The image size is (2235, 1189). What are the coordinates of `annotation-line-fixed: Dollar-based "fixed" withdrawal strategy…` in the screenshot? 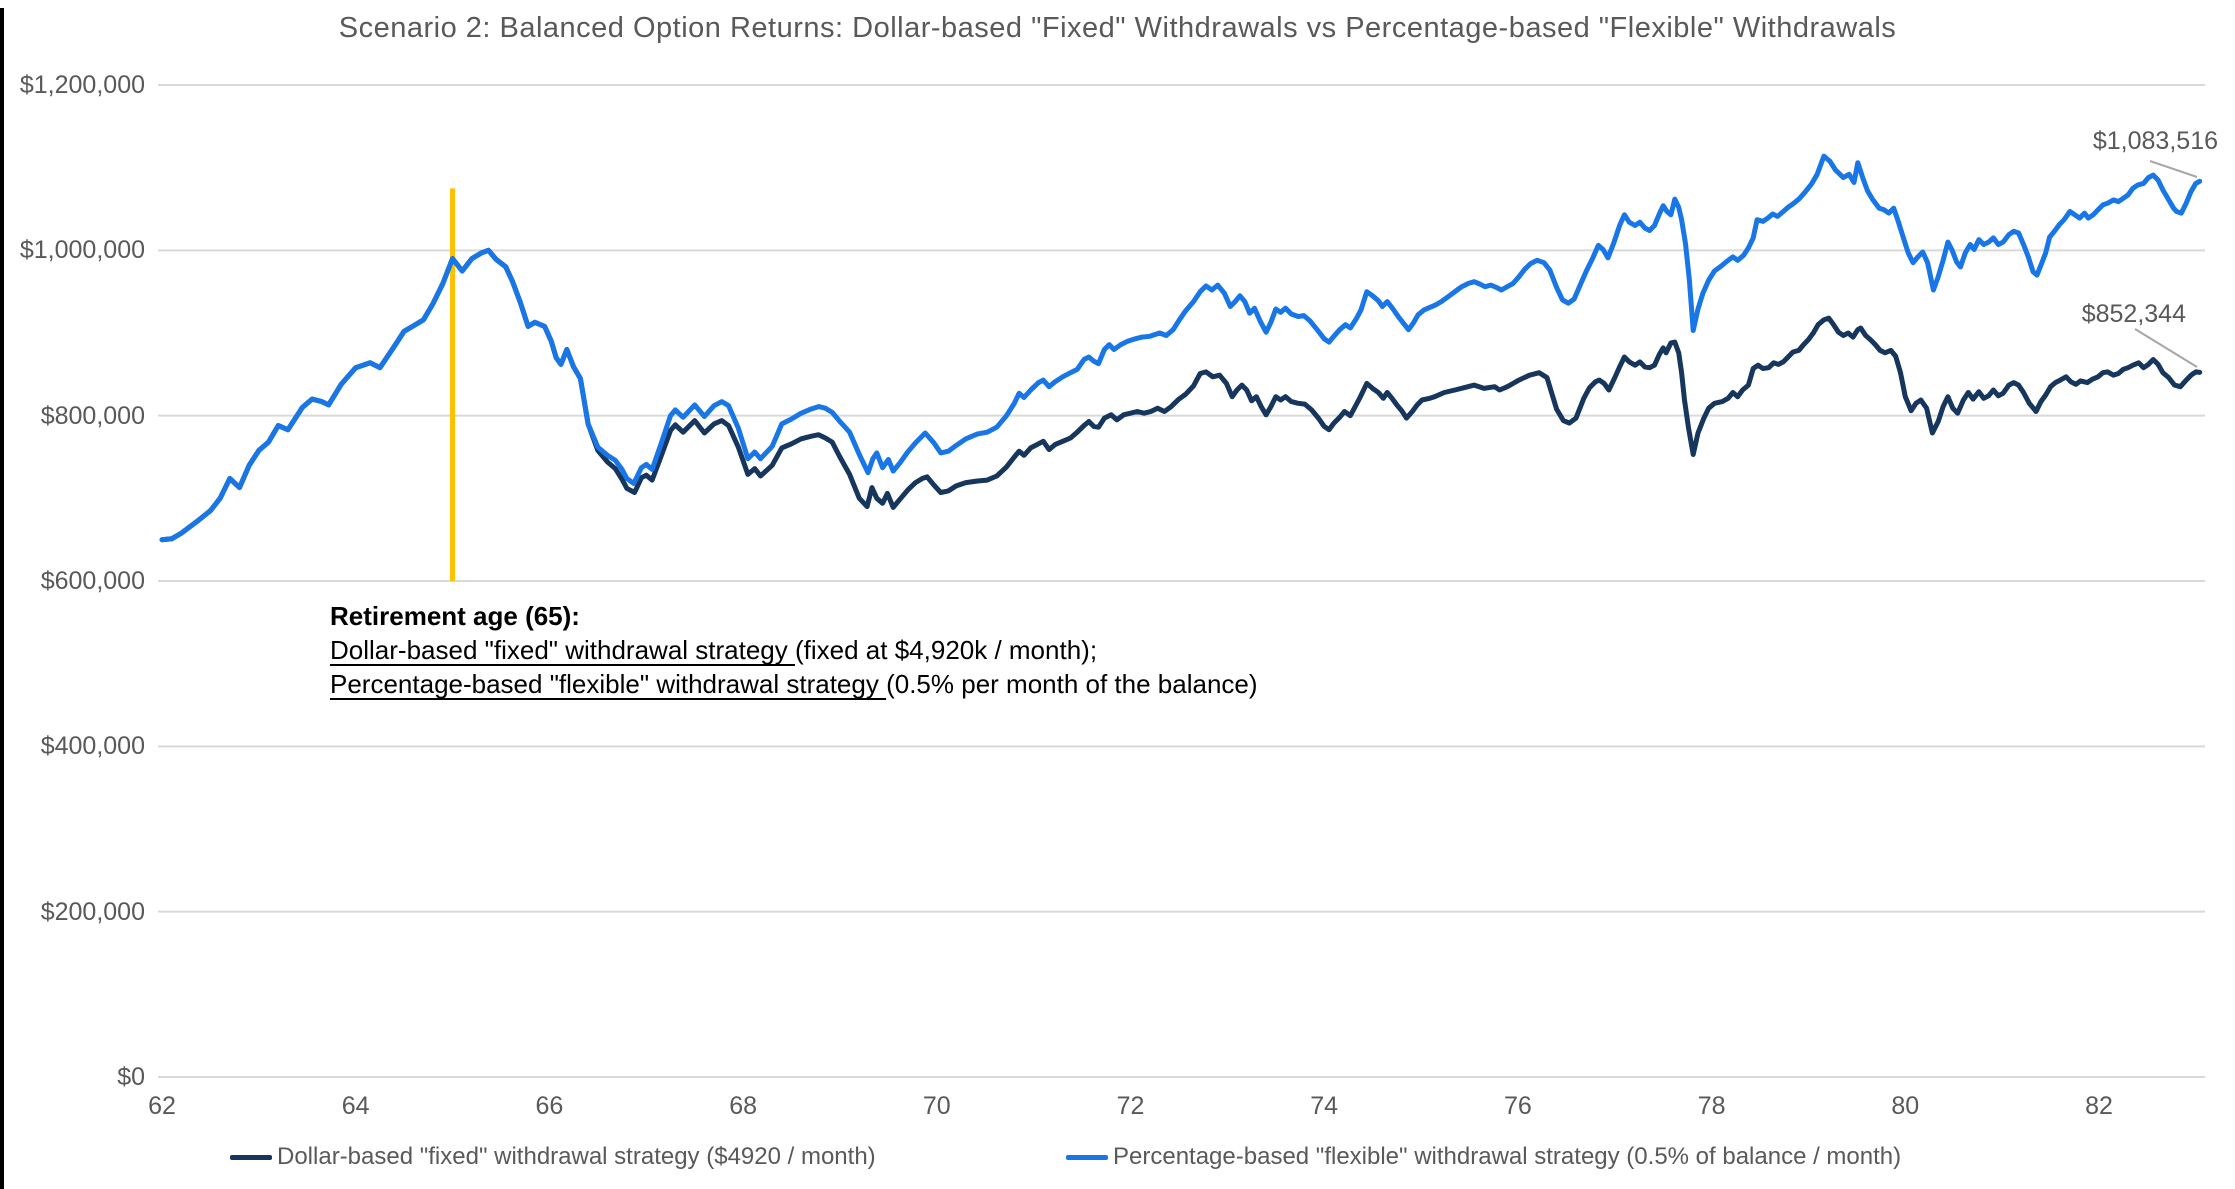 It's located at (794, 650).